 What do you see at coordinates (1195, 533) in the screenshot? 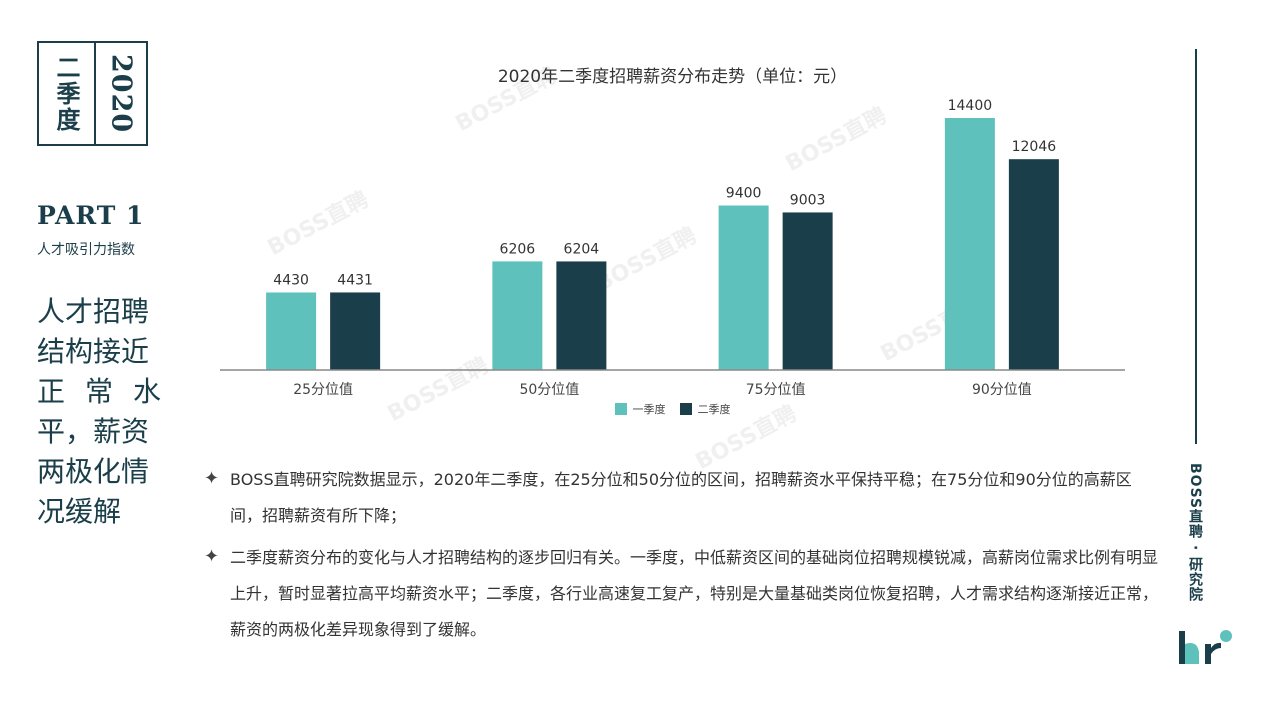
I see `brand-vertical-text: BOSS直聘 · 研究院` at bounding box center [1195, 533].